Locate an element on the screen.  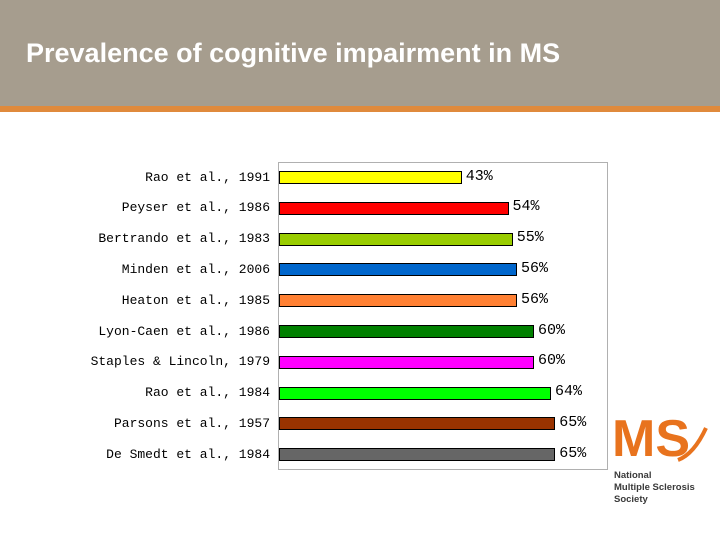
value-label: 54% is located at coordinates (526, 207).